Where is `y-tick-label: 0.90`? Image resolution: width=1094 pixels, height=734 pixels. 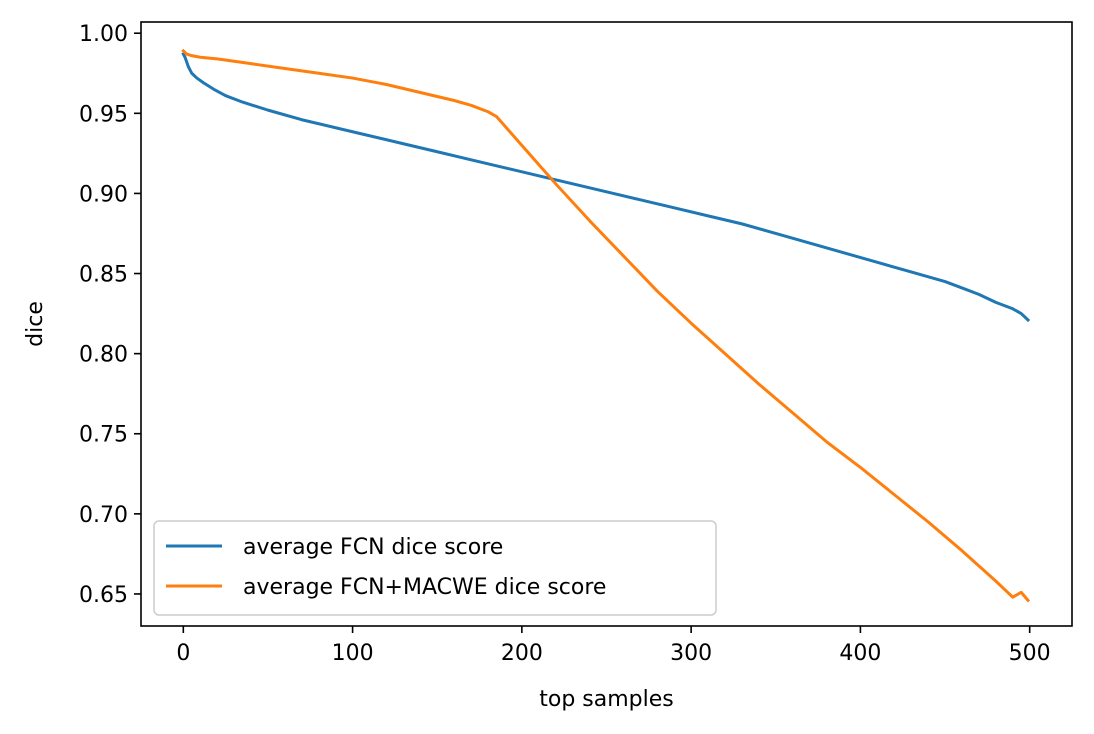
y-tick-label: 0.90 is located at coordinates (103, 194).